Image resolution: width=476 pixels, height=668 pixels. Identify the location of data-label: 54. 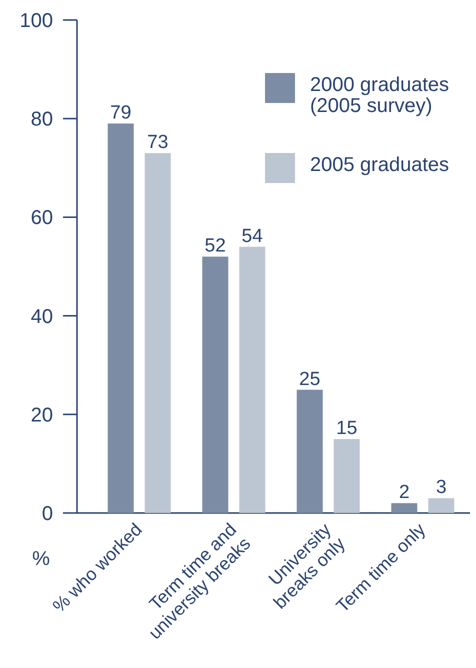
(253, 236).